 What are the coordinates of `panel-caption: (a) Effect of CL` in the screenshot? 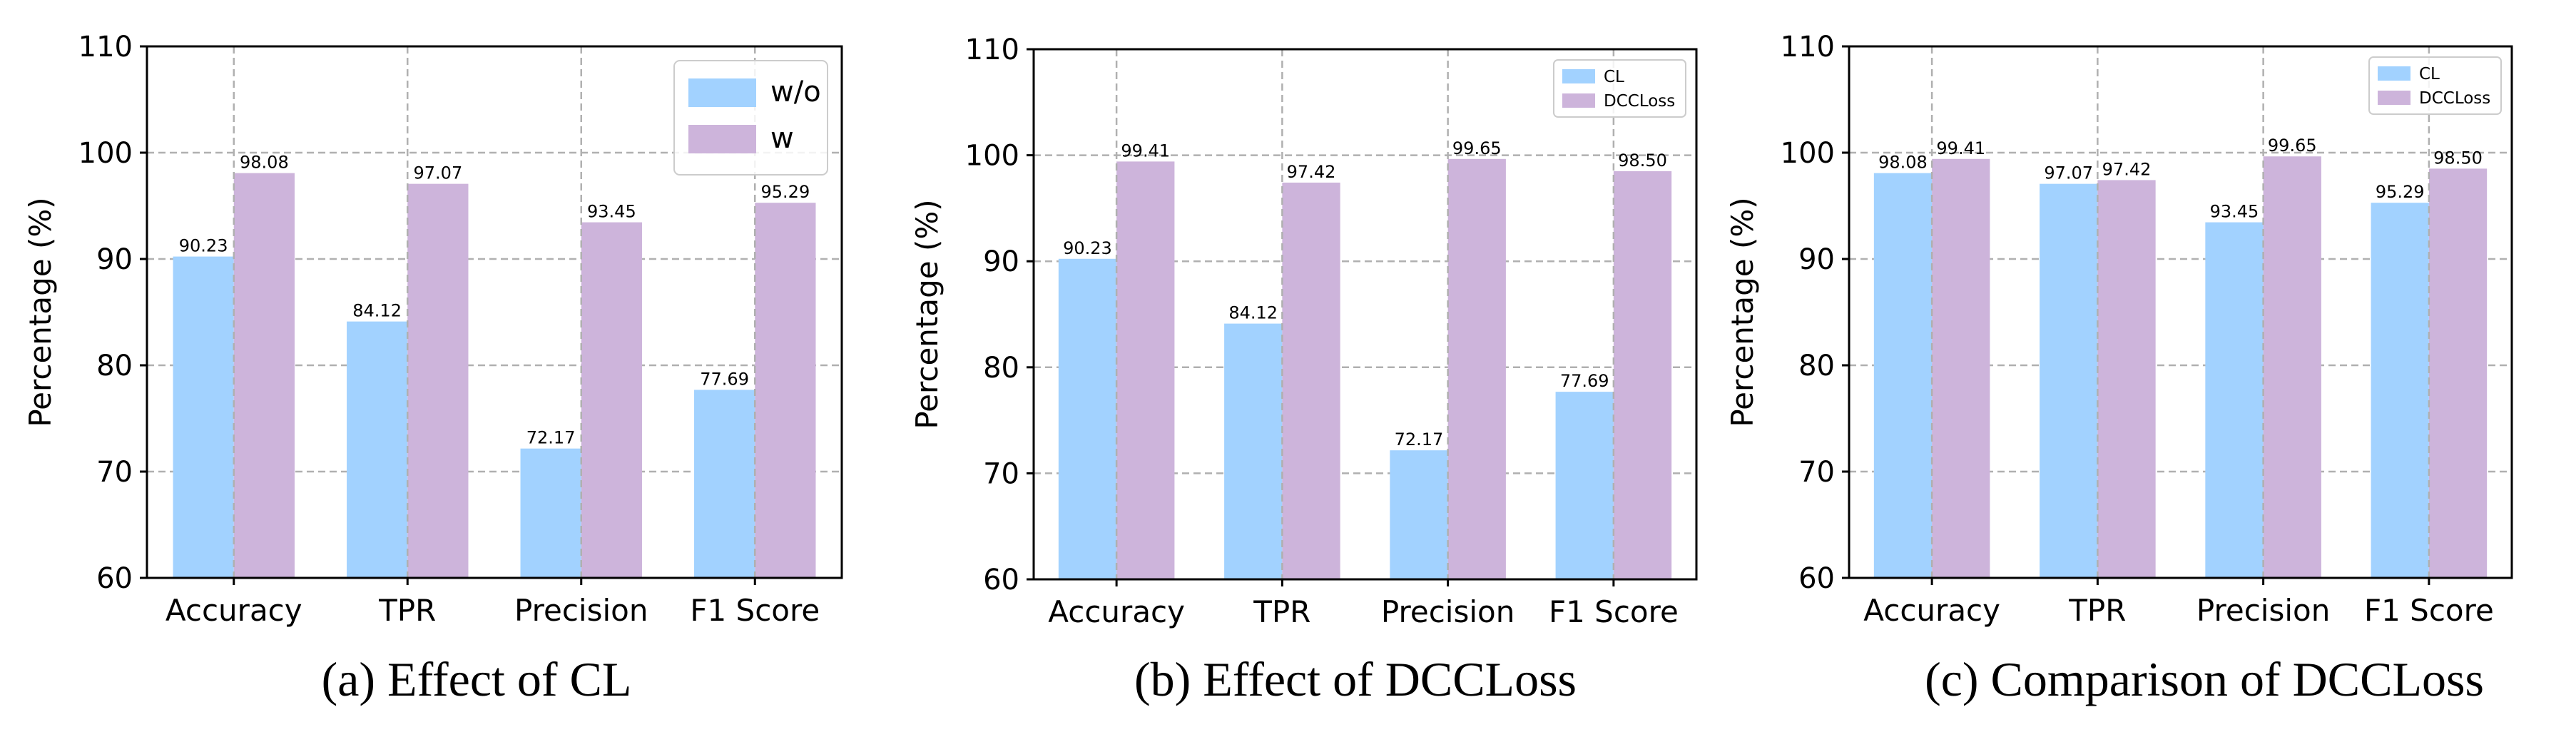 It's located at (477, 679).